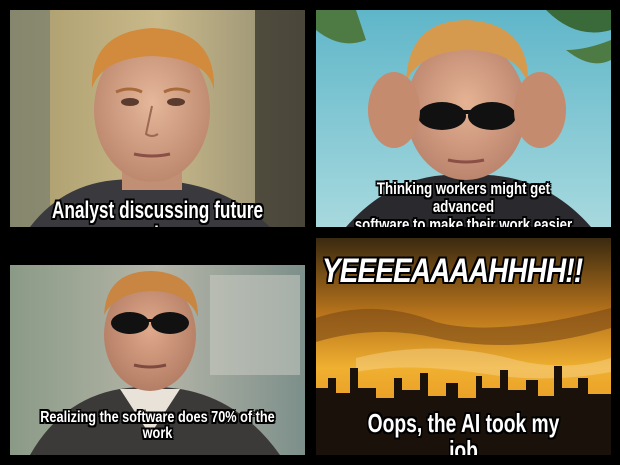 Image resolution: width=620 pixels, height=465 pixels. I want to click on caption-thinking-line1: Thinking workers might get advanced, so click(463, 197).